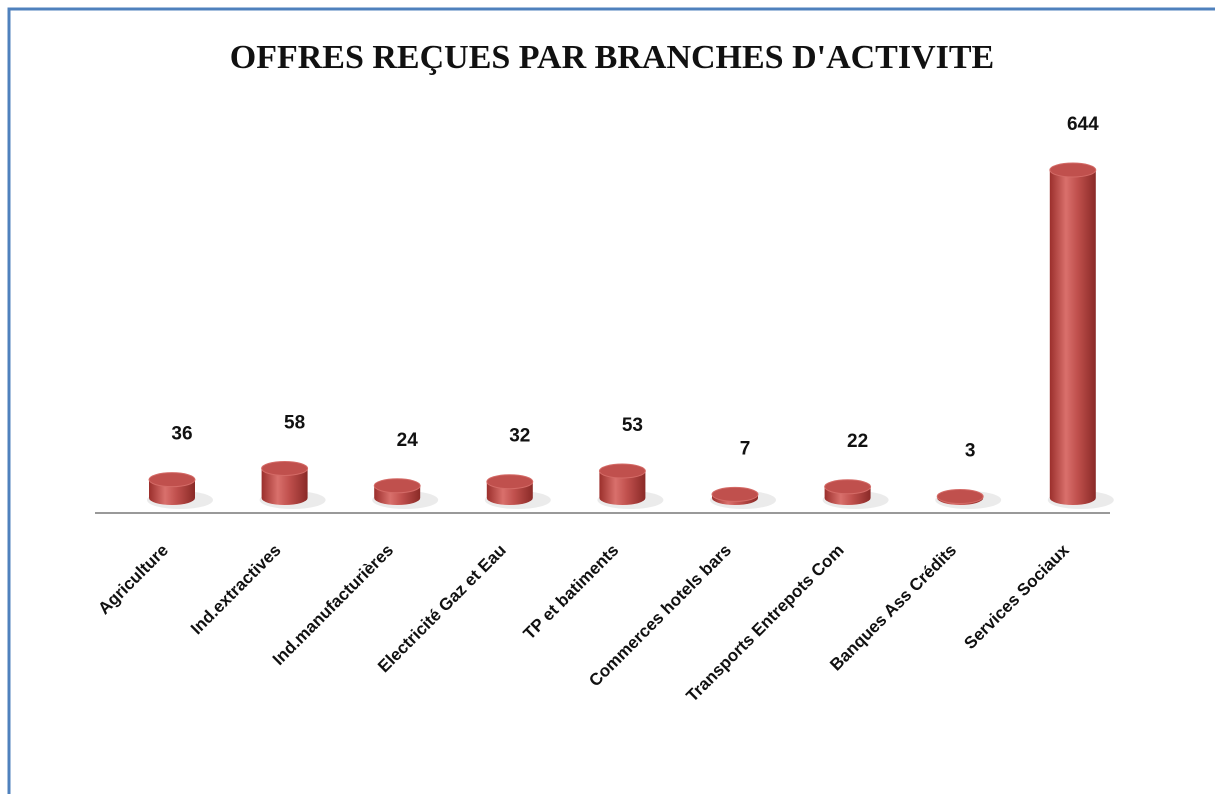 The height and width of the screenshot is (794, 1215). I want to click on value-label: 32, so click(519, 436).